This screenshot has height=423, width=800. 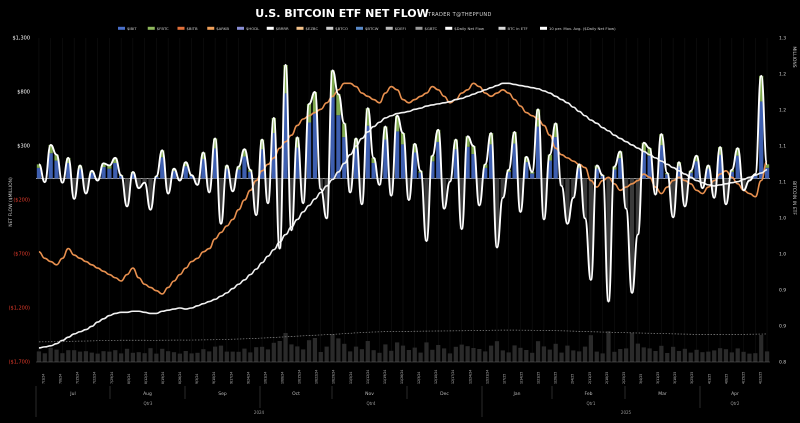 I want to click on legend-label: $BTCO, so click(x=341, y=28).